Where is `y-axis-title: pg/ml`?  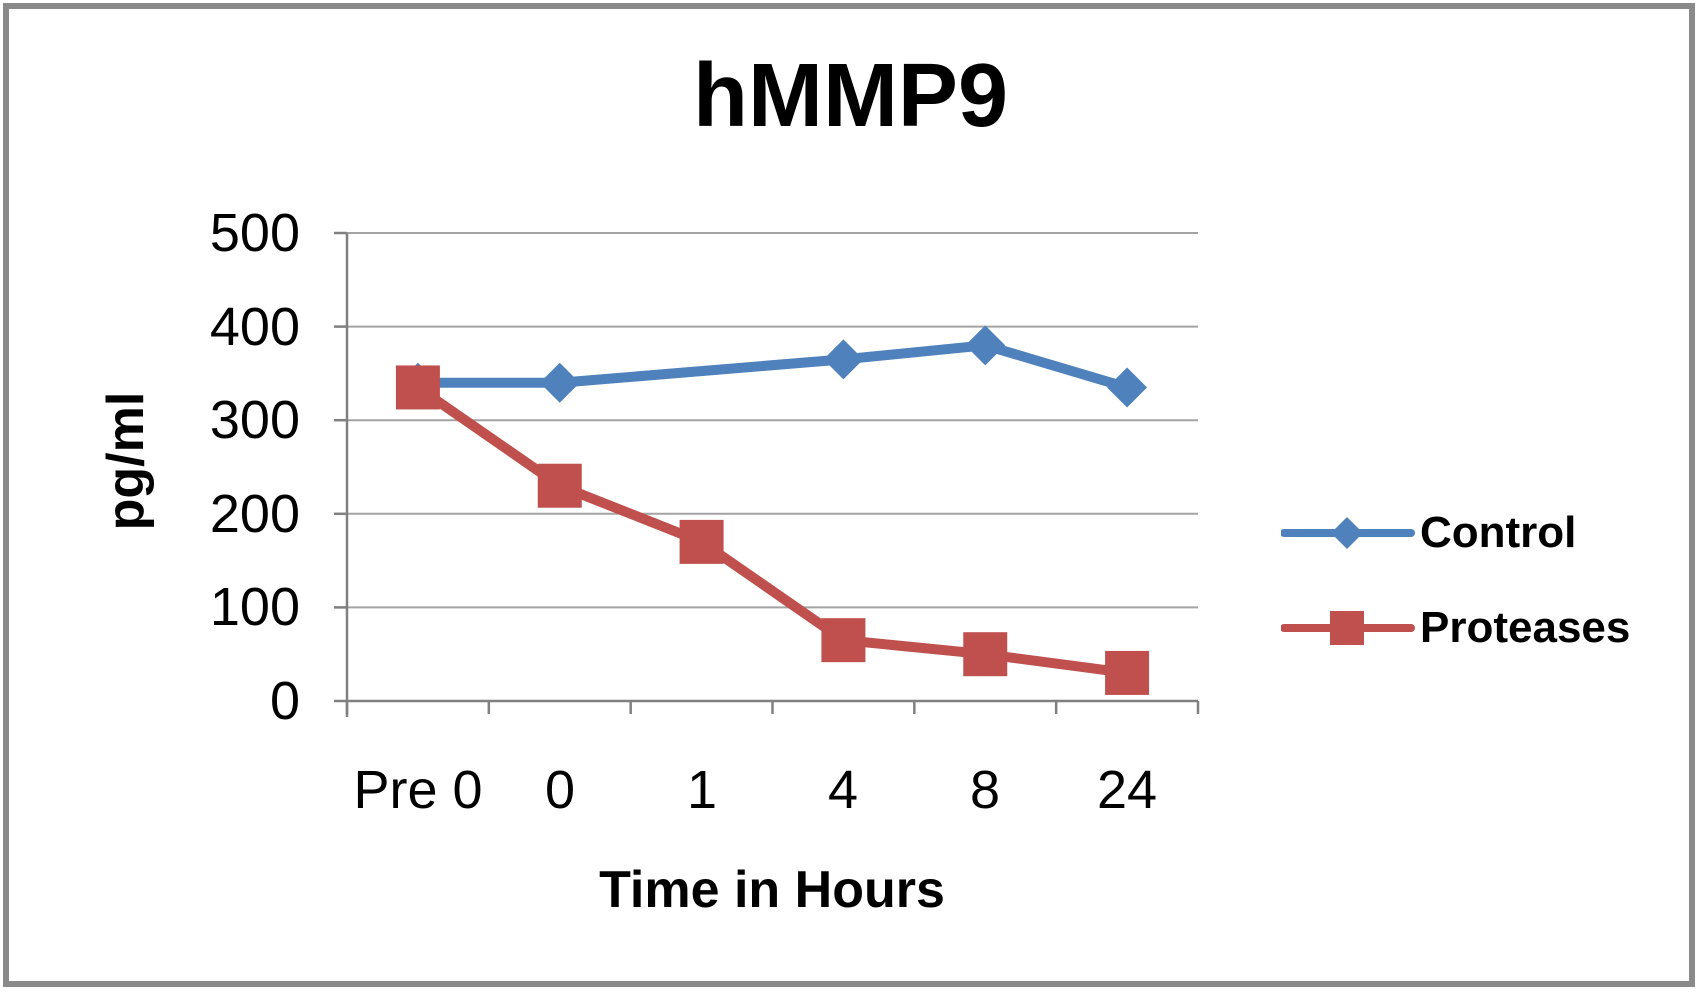
y-axis-title: pg/ml is located at coordinates (126, 461).